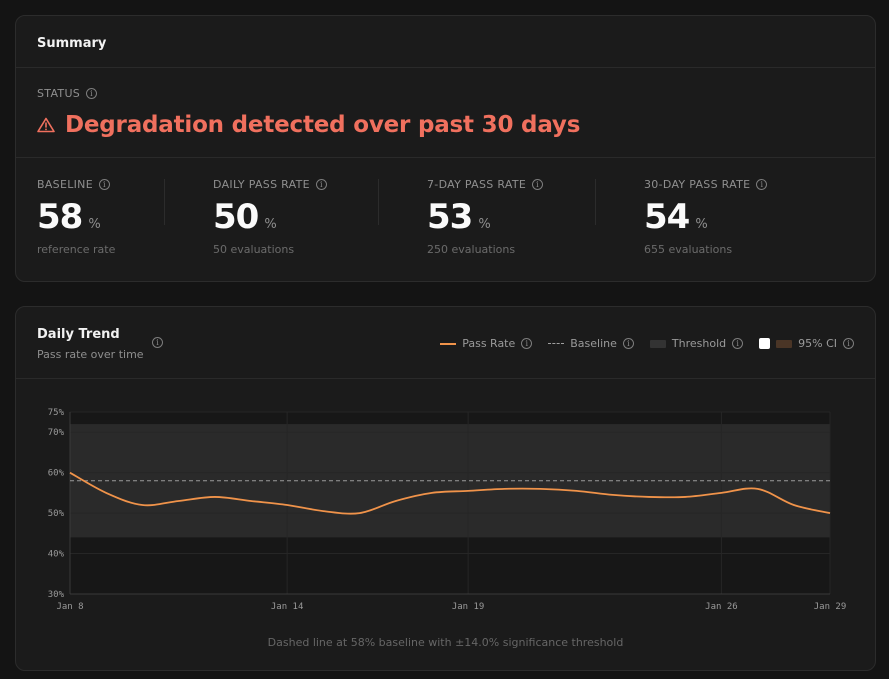  I want to click on x-tick-label: Jan 14, so click(287, 607).